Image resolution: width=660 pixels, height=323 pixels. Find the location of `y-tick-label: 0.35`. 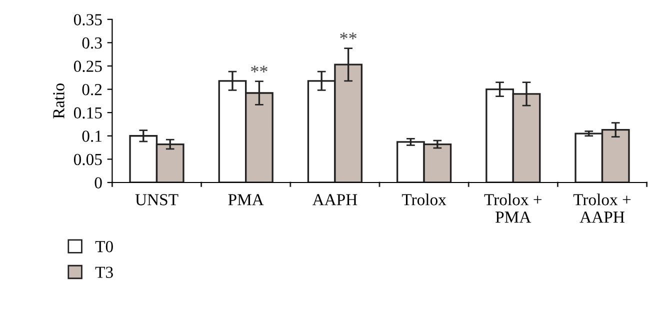

y-tick-label: 0.35 is located at coordinates (88, 20).